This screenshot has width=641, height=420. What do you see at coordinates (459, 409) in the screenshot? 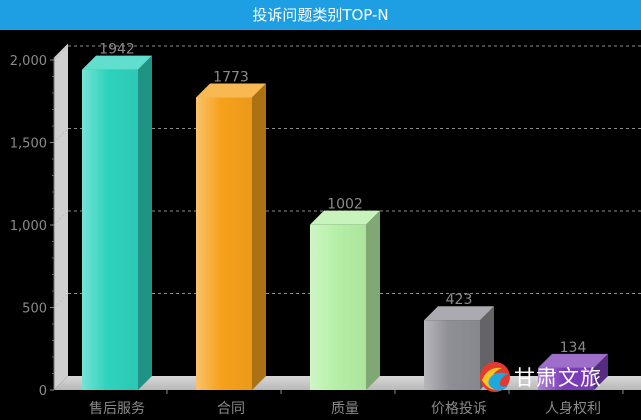
I see `x-tick-label: 价格投诉` at bounding box center [459, 409].